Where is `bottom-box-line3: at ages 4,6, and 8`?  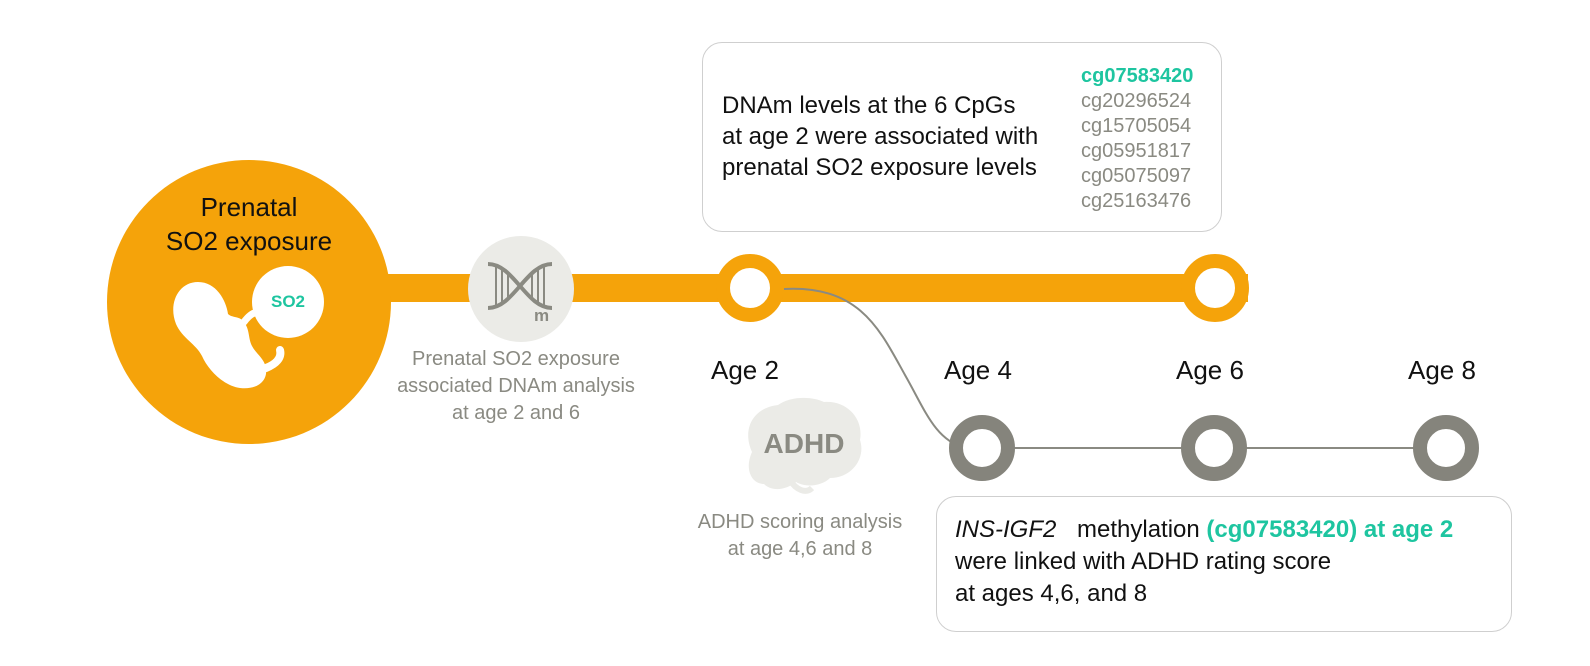
bottom-box-line3: at ages 4,6, and 8 is located at coordinates (1051, 593).